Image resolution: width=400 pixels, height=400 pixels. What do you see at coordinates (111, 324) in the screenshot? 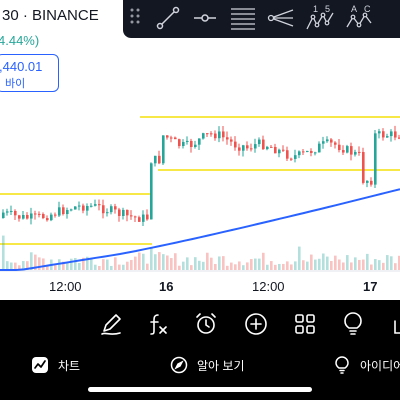
I see `pen-icon` at bounding box center [111, 324].